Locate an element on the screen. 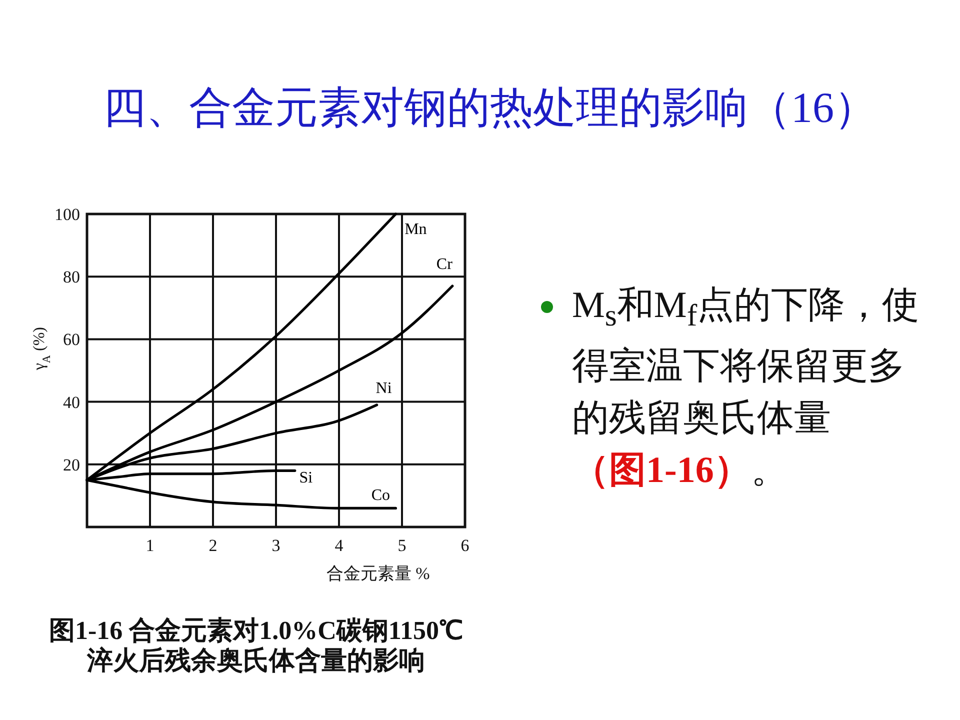  y-tick-label: 60 is located at coordinates (71, 340).